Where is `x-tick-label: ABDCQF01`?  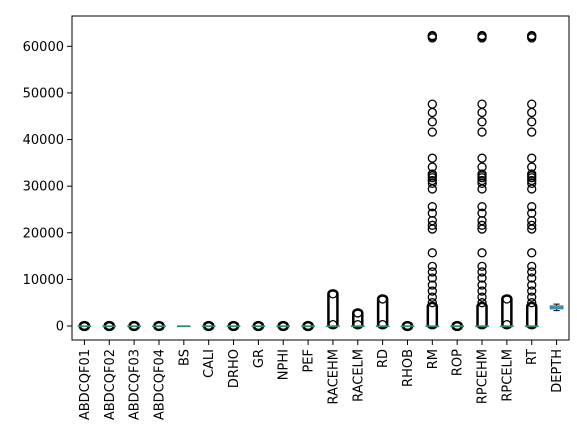
x-tick-label: ABDCQF01 is located at coordinates (85, 384).